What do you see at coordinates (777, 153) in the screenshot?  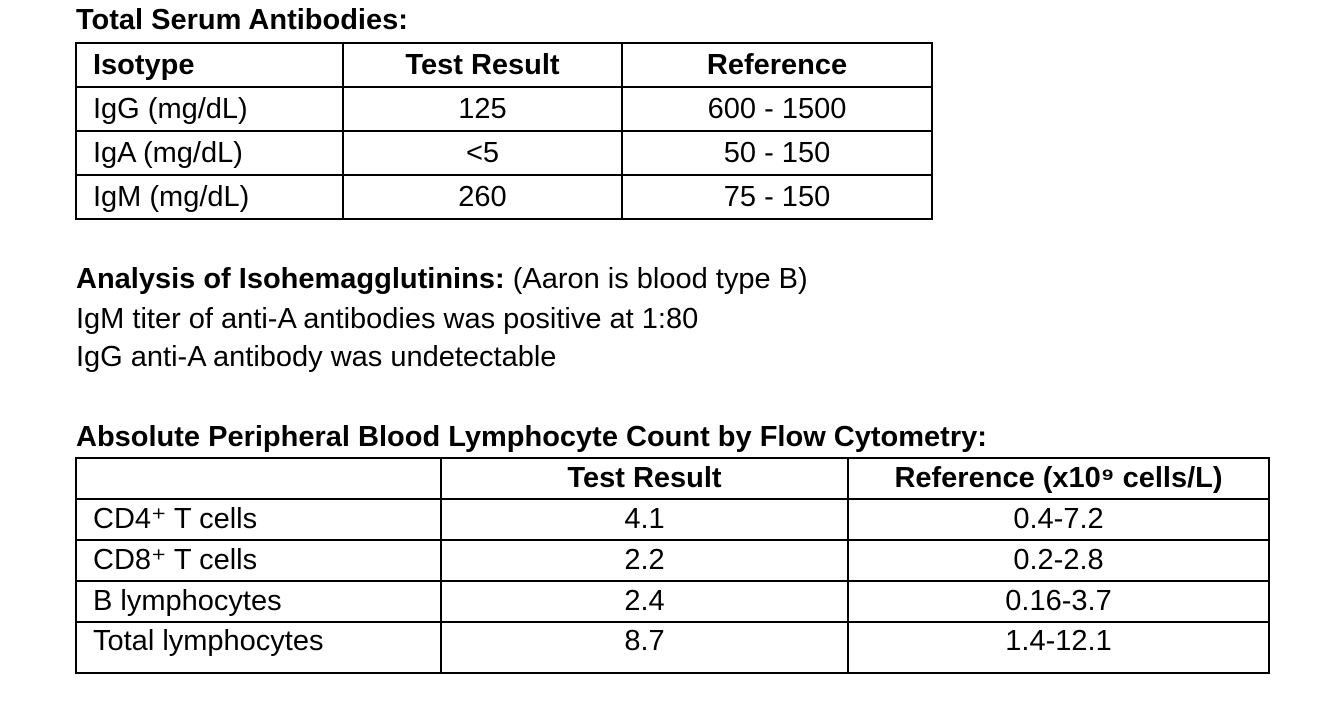 I see `cell: 50 - 150` at bounding box center [777, 153].